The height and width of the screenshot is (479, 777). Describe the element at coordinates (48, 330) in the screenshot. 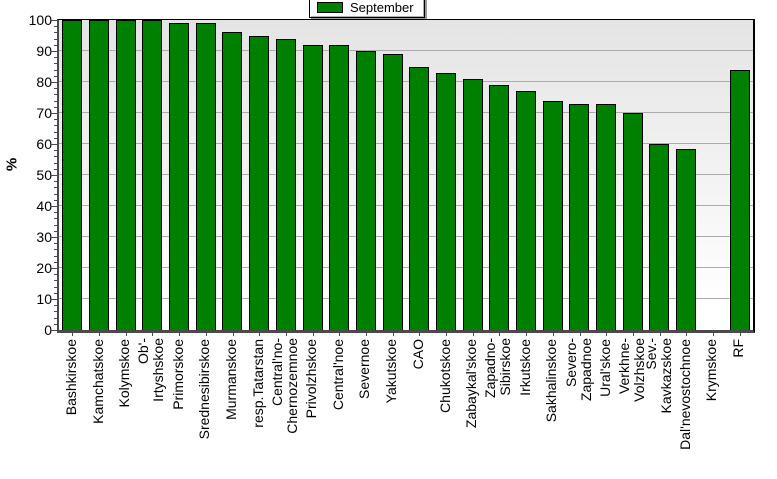

I see `y-axis-tick-label: 0` at that location.